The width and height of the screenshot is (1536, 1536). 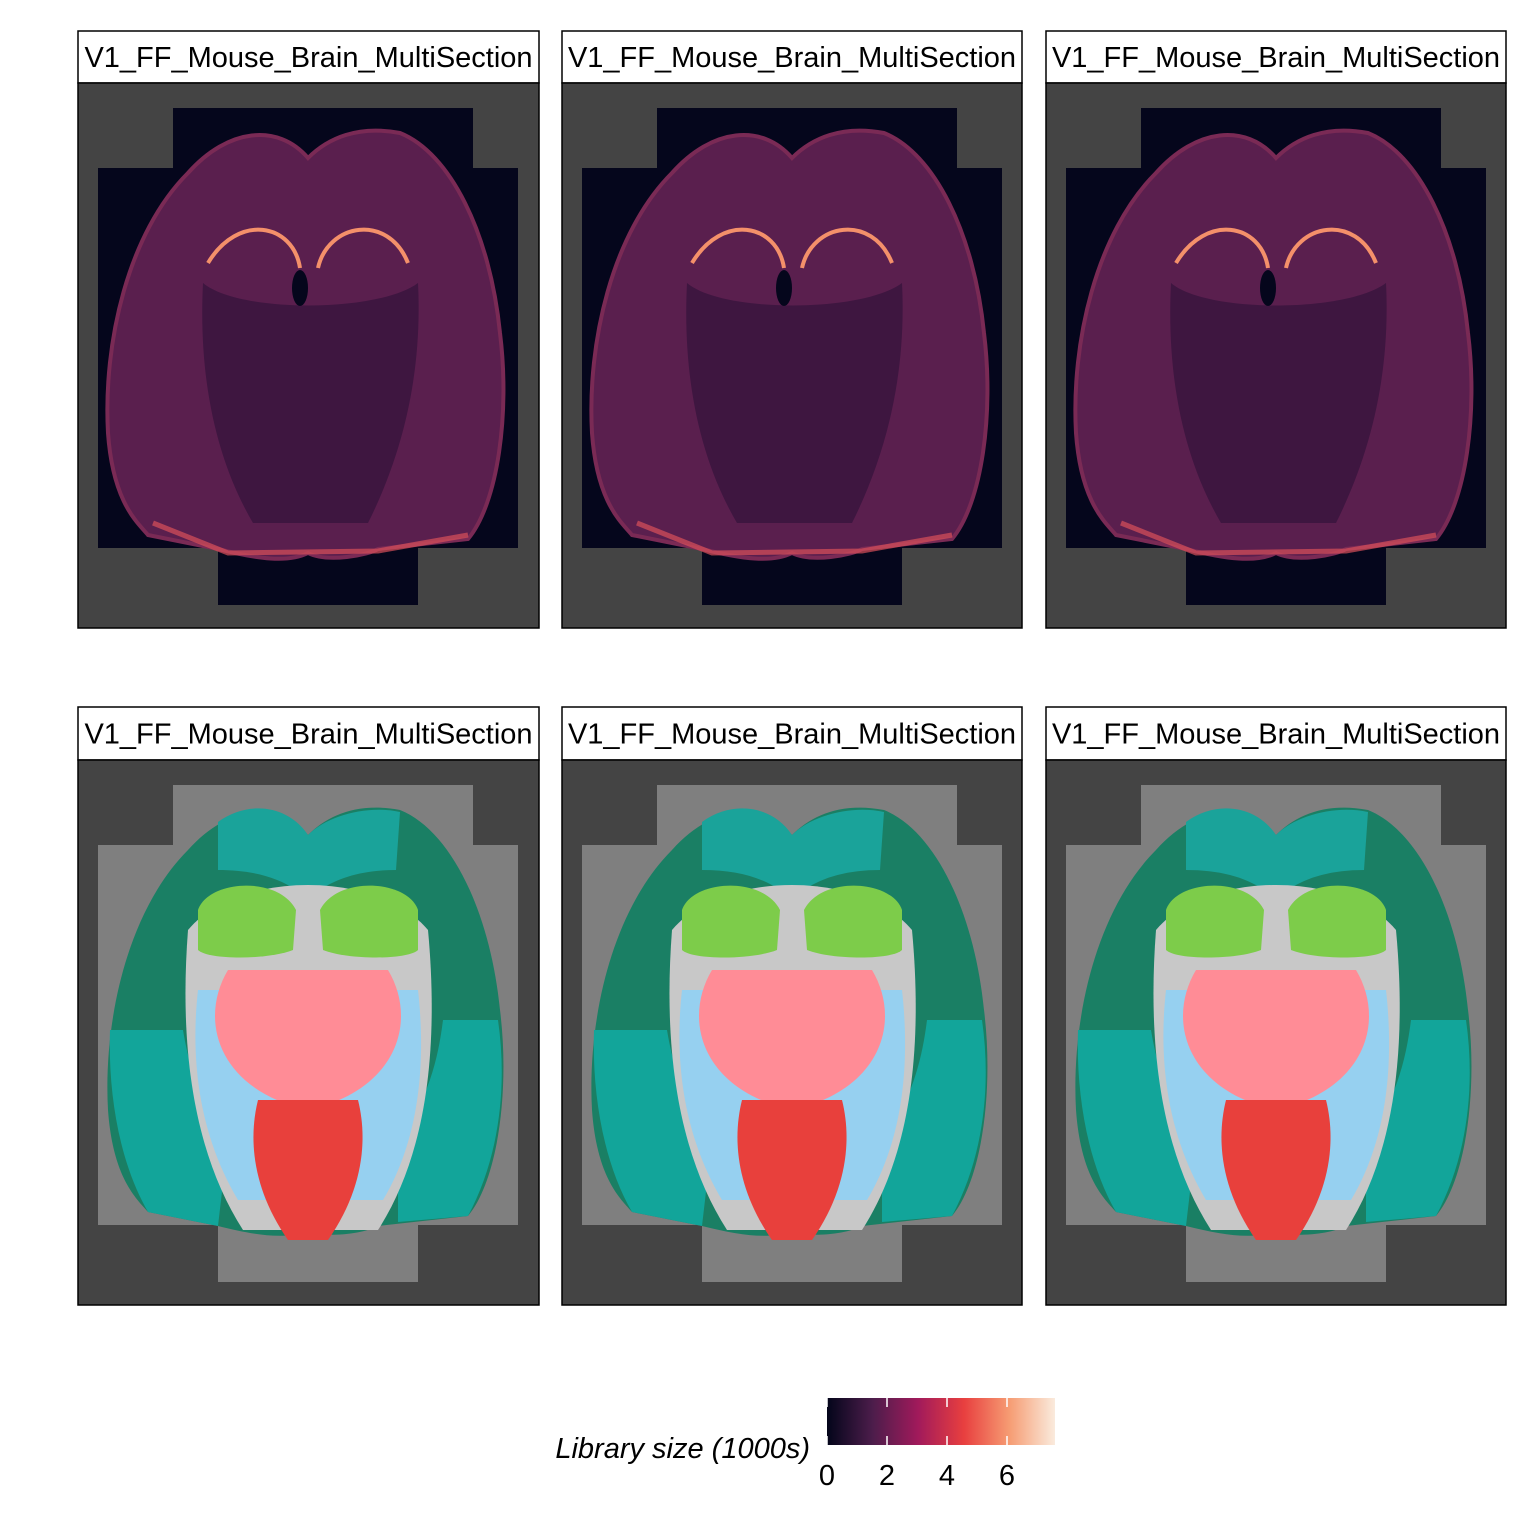 I want to click on colorbar-tick-label: 6, so click(x=1007, y=1476).